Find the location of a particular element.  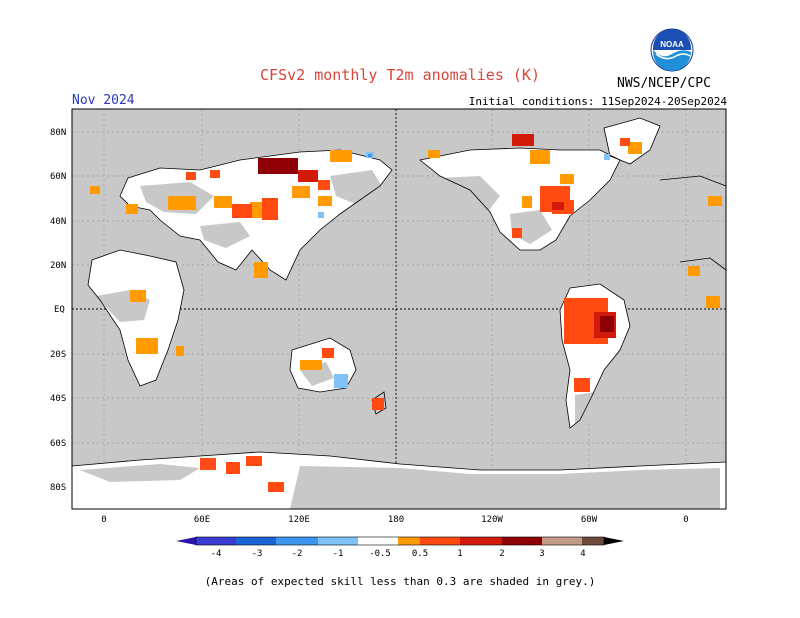

lon-tick-label: 60W is located at coordinates (589, 520).